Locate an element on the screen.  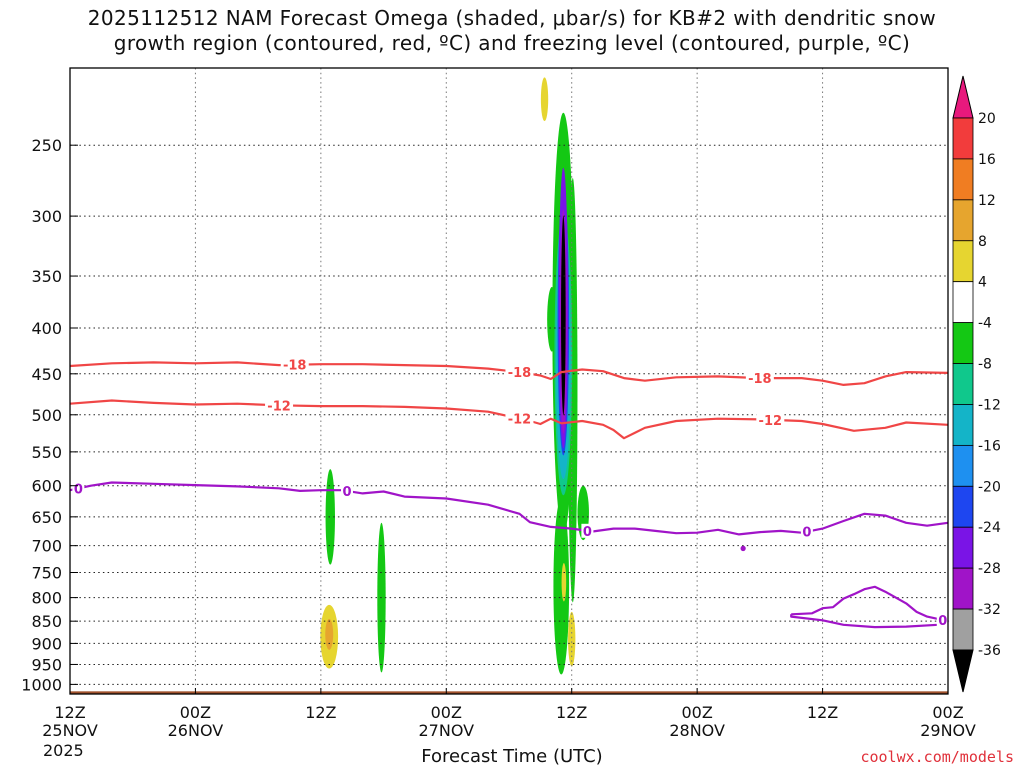
colorbar-bottom-arrow is located at coordinates (963, 671).